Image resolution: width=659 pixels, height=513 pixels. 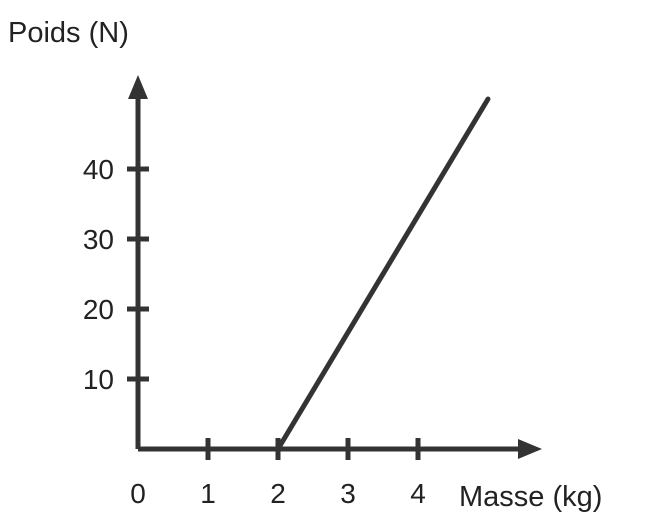 I want to click on x-tick-label-2: 2, so click(x=278, y=493).